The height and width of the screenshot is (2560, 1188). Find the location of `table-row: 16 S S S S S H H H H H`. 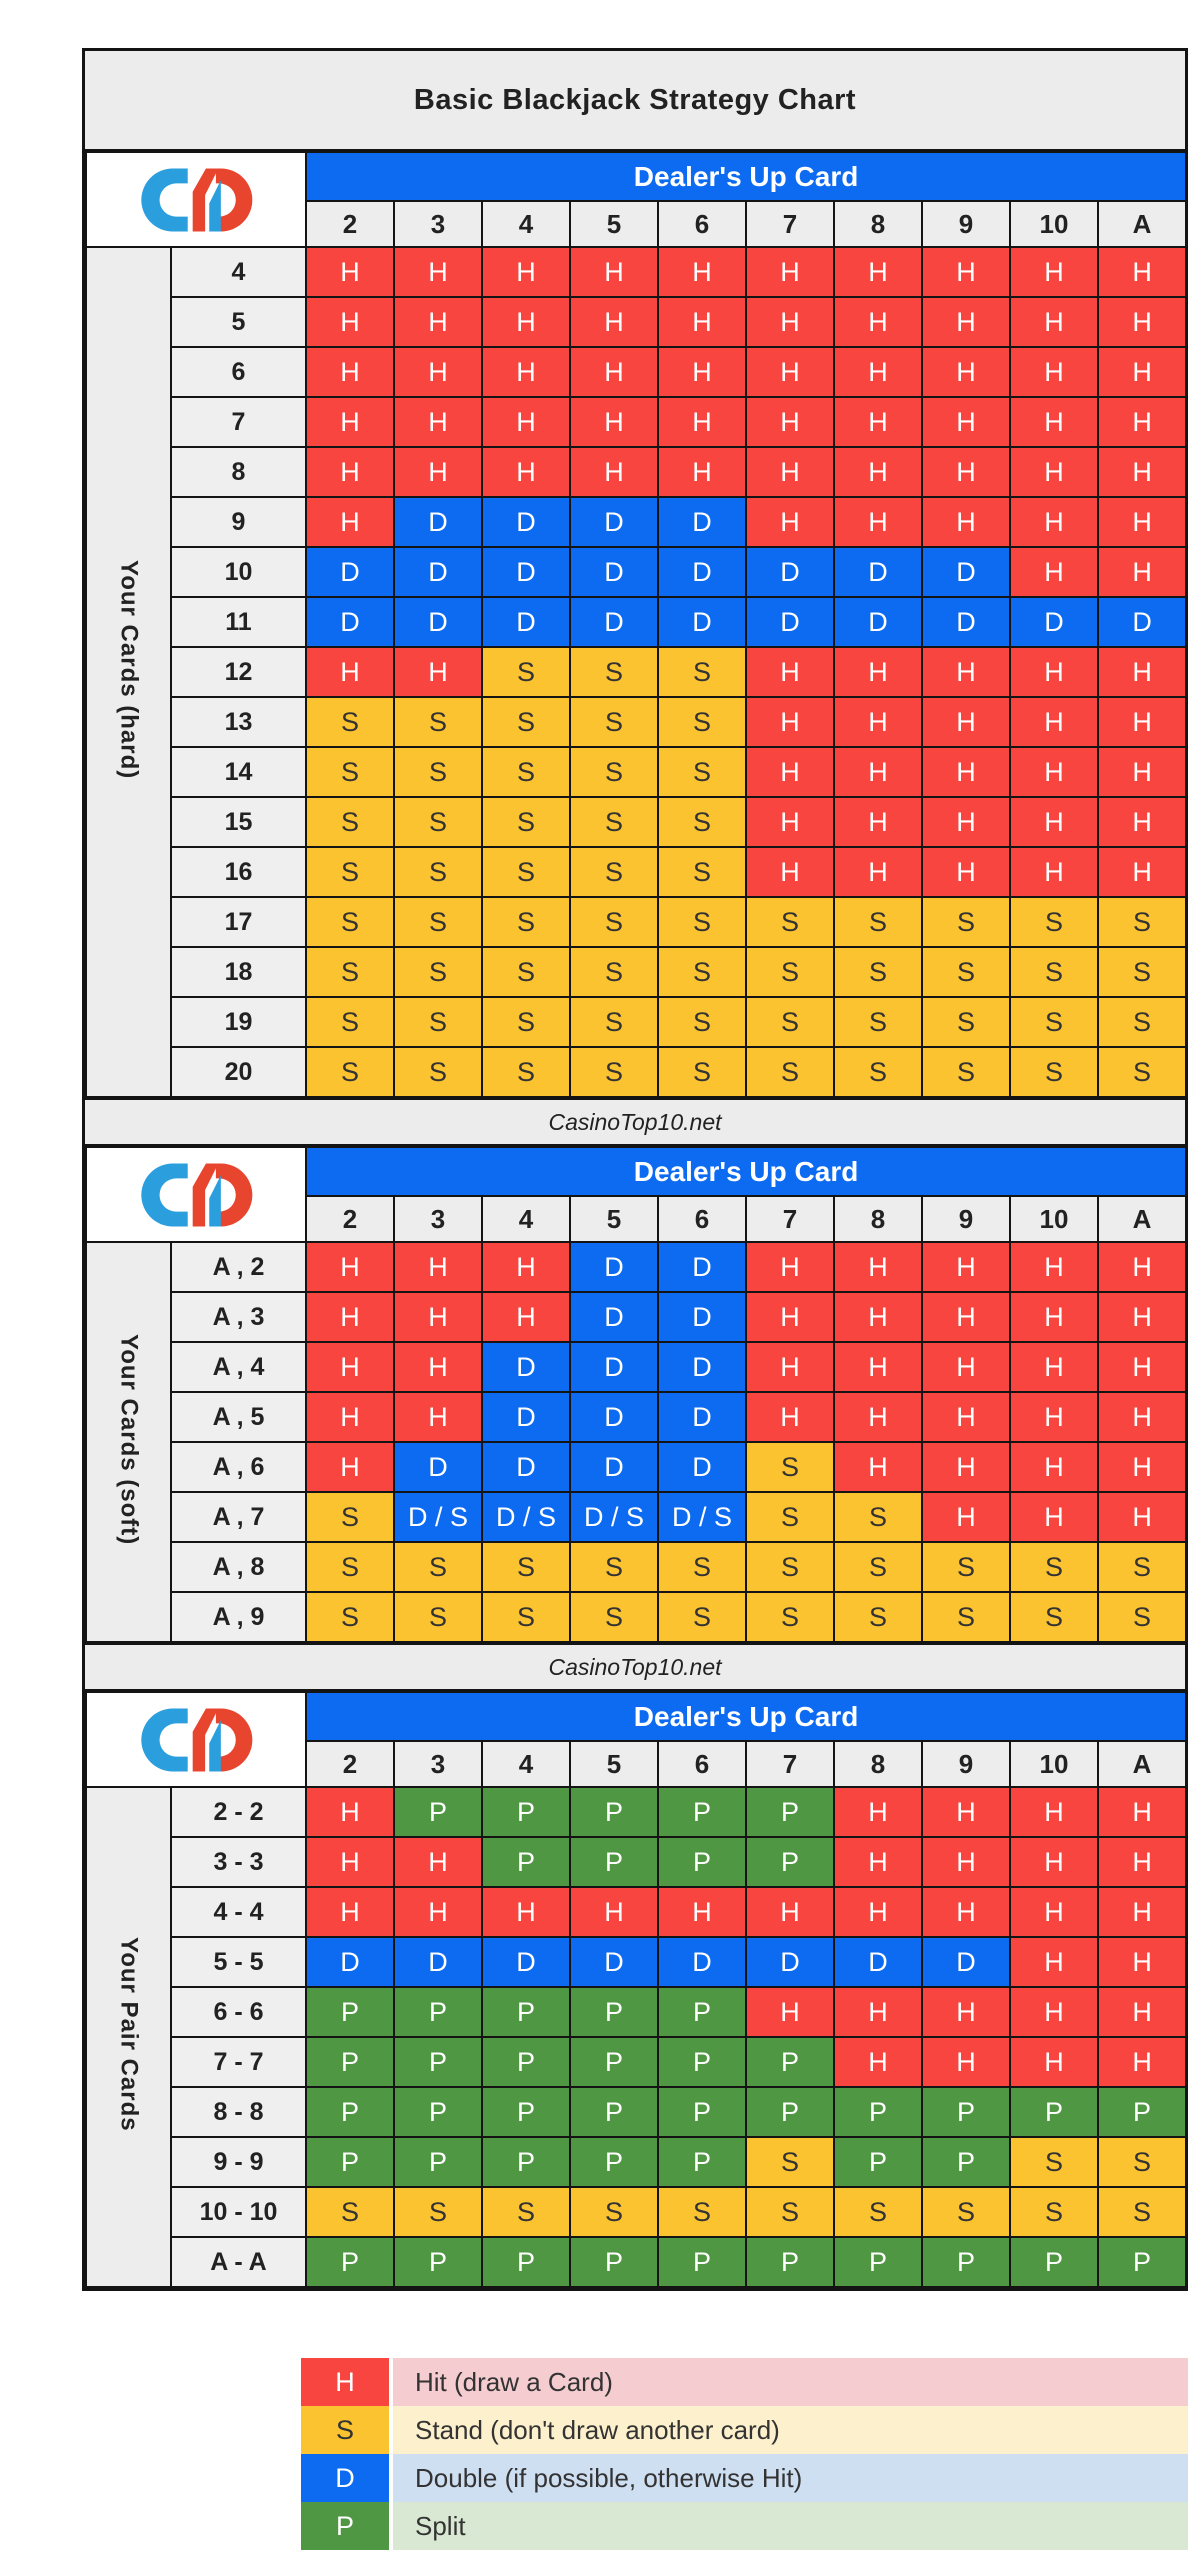

table-row: 16 S S S S S H H H H H is located at coordinates (637, 872).